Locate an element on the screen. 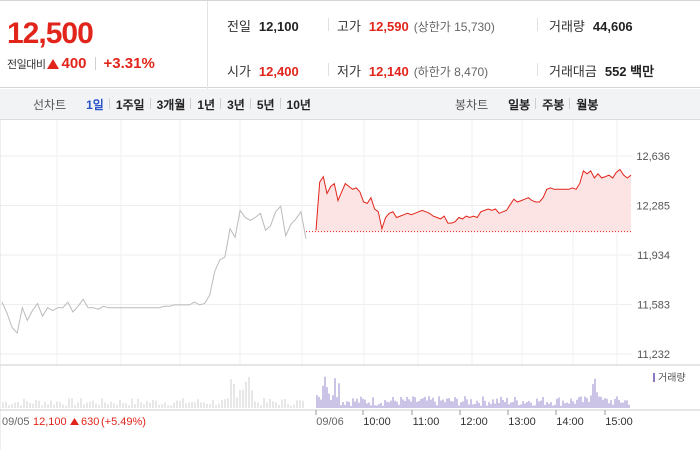 Image resolution: width=700 pixels, height=450 pixels. stat-prev-close: 전일 12,100 is located at coordinates (263, 25).